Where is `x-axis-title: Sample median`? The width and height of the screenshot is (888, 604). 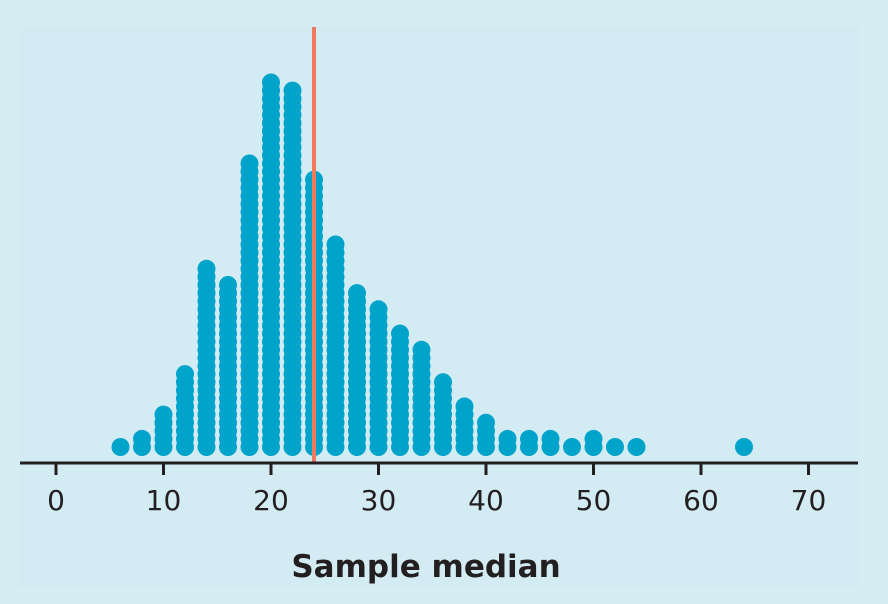
x-axis-title: Sample median is located at coordinates (425, 567).